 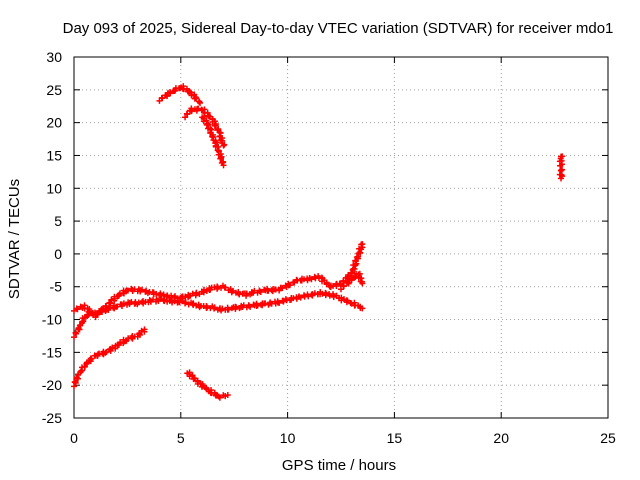 What do you see at coordinates (395, 438) in the screenshot?
I see `x-tick-label: 15` at bounding box center [395, 438].